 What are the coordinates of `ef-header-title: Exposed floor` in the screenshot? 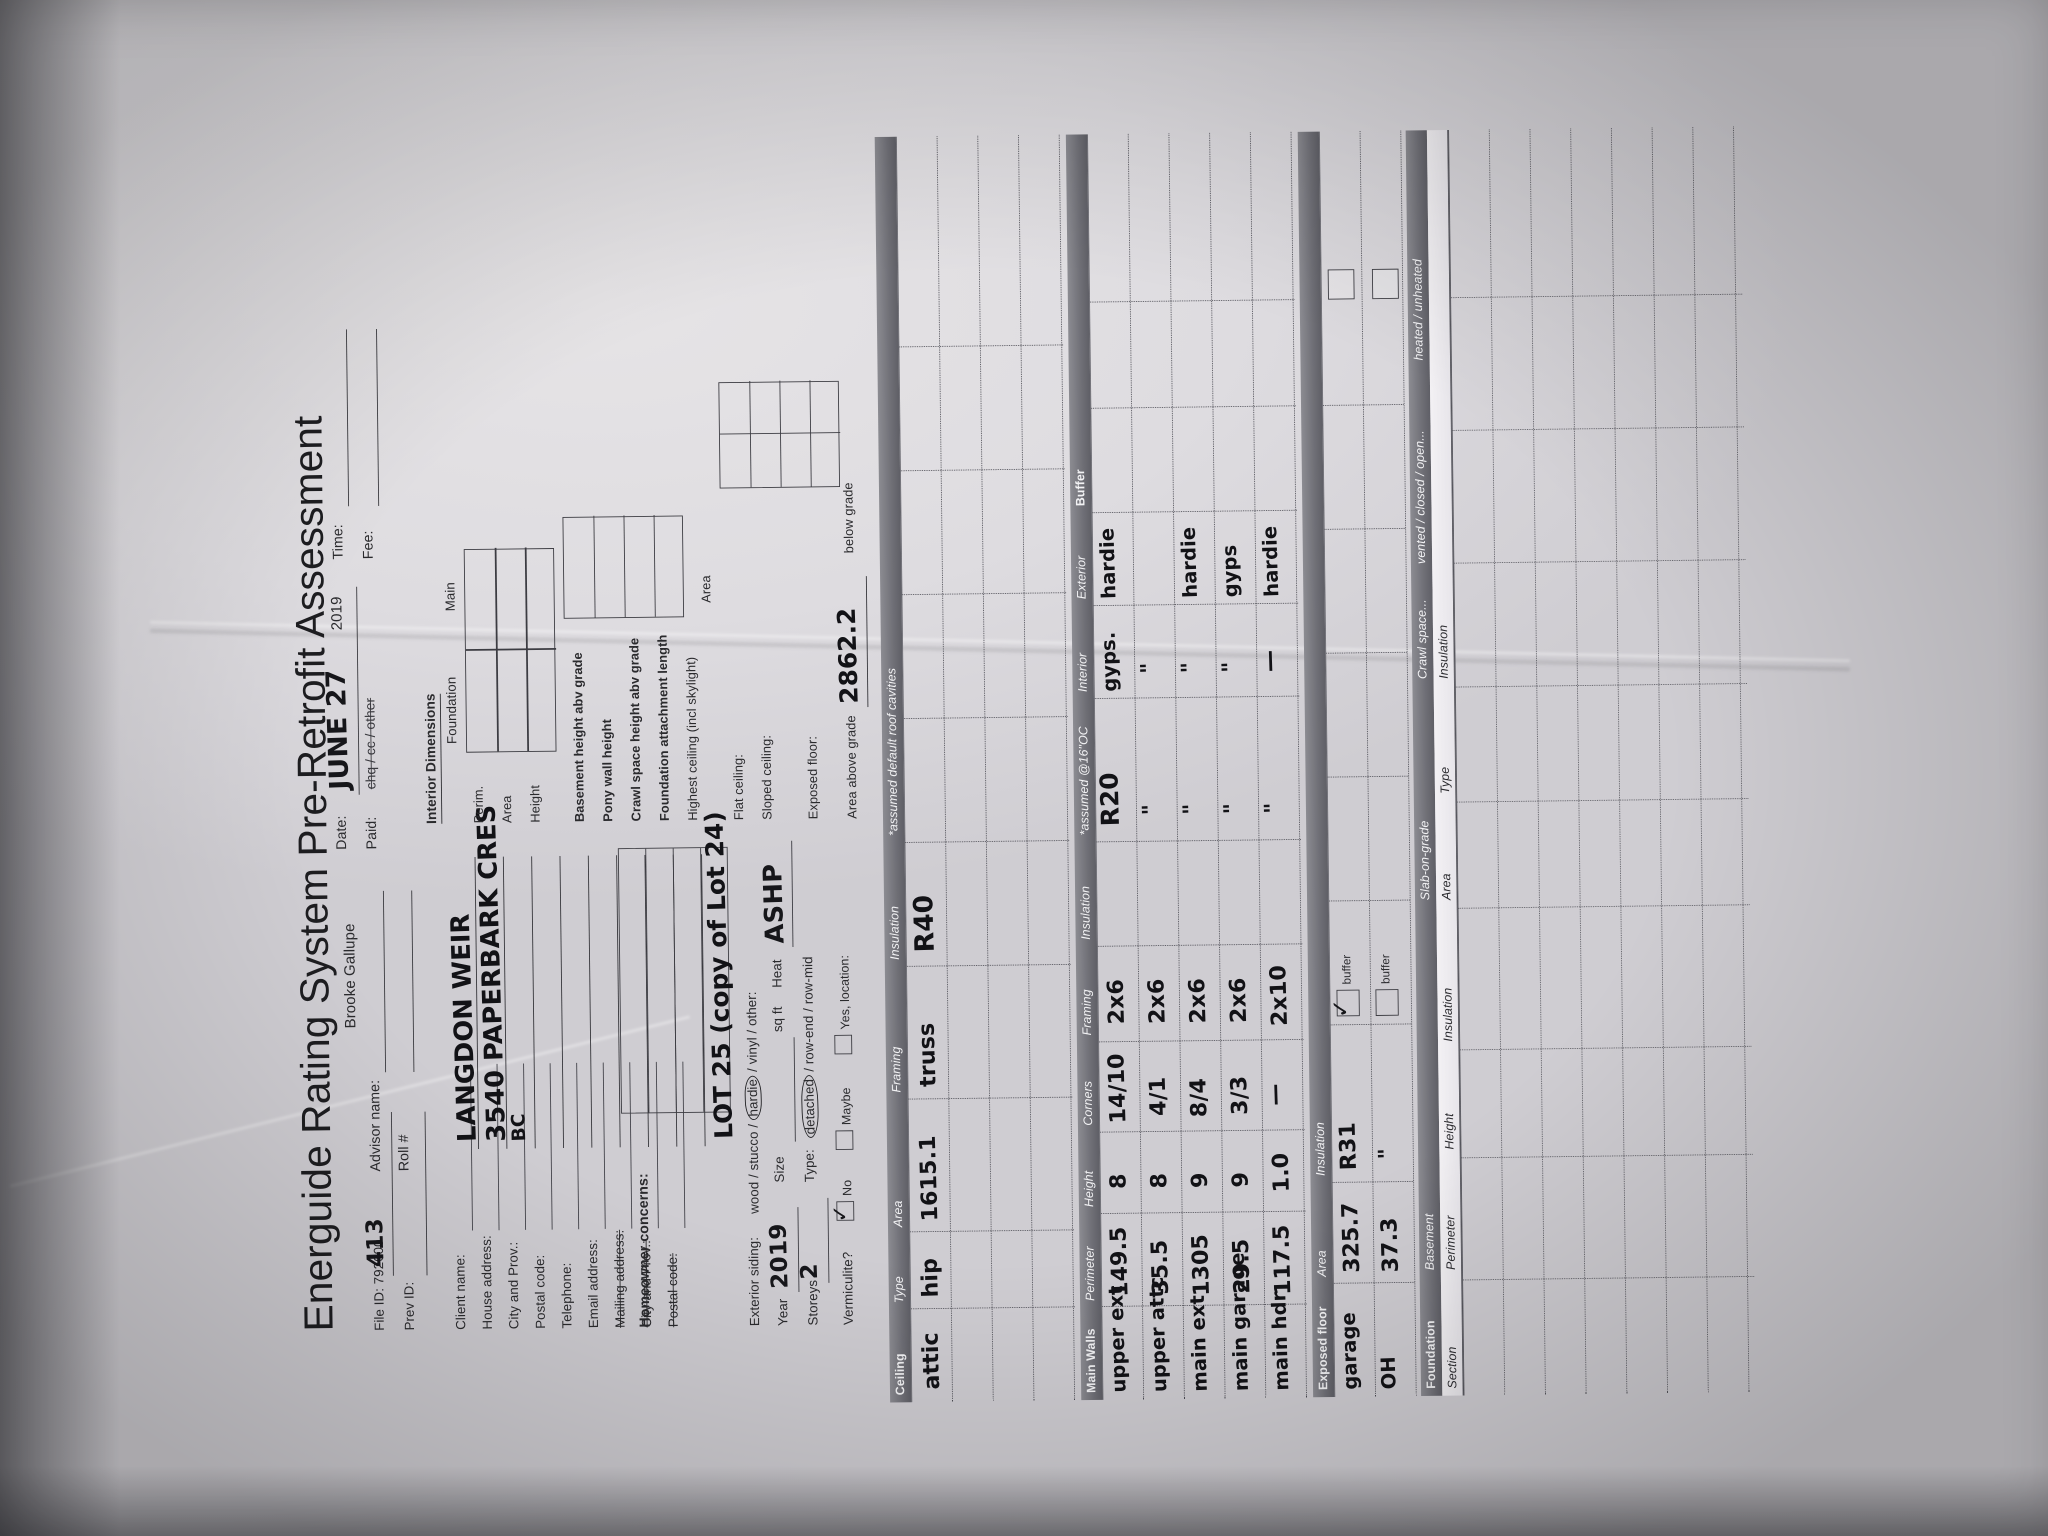 It's located at (1322, 1348).